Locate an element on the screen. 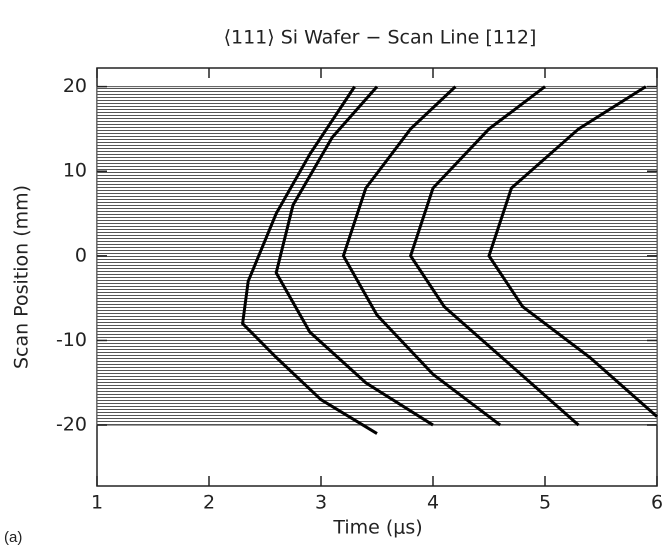 The width and height of the screenshot is (665, 549). y-tick-label: 0 is located at coordinates (81, 255).